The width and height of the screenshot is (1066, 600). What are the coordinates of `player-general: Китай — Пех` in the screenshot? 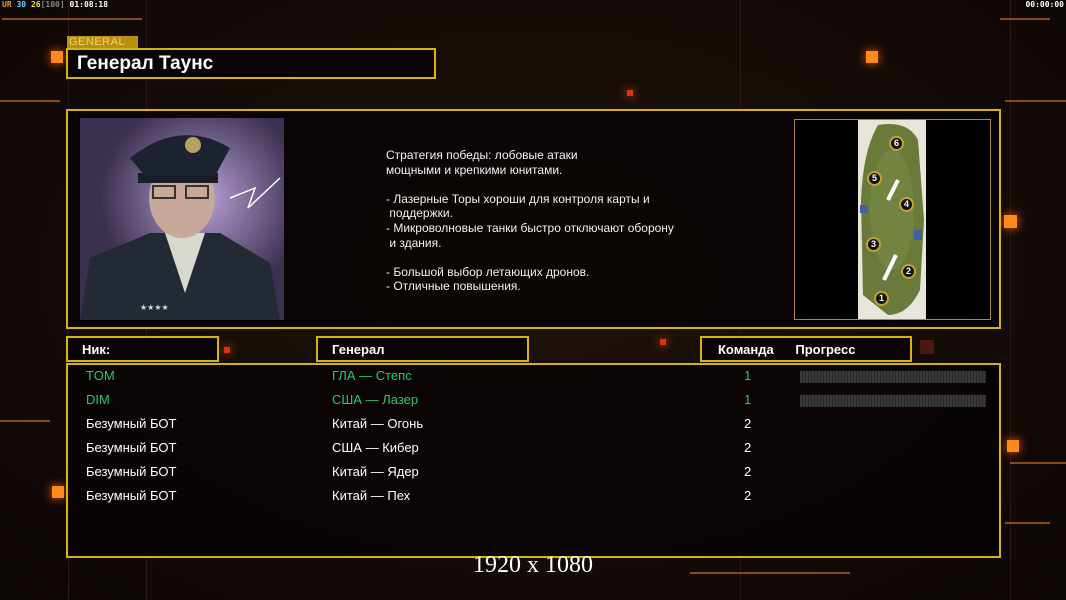 It's located at (371, 495).